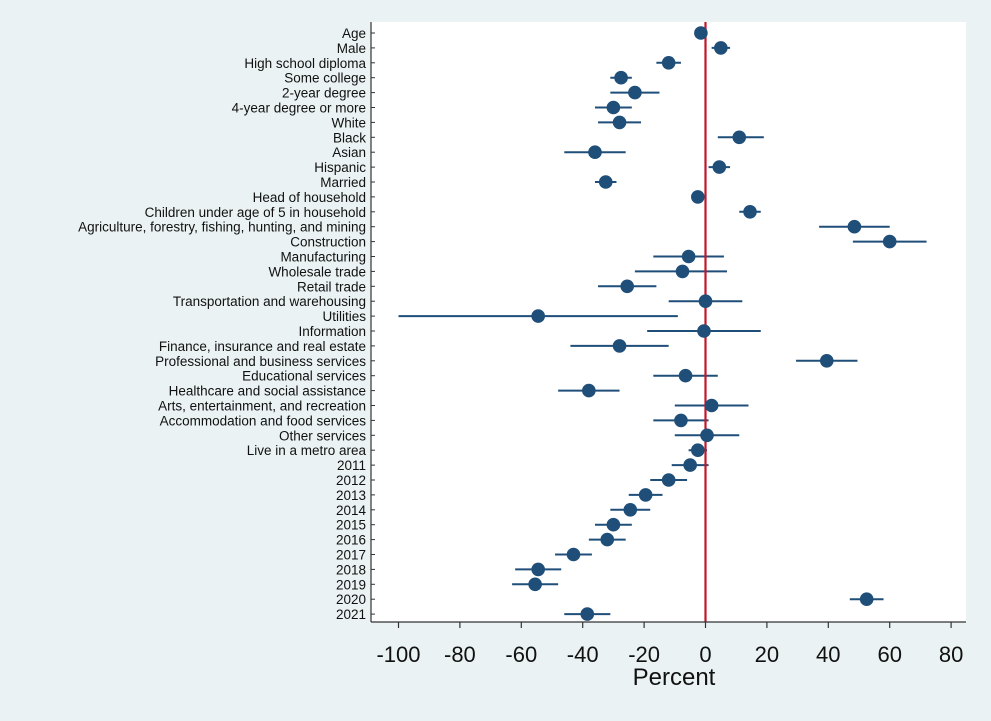 Image resolution: width=991 pixels, height=721 pixels. I want to click on x-tick-label: 60, so click(889, 654).